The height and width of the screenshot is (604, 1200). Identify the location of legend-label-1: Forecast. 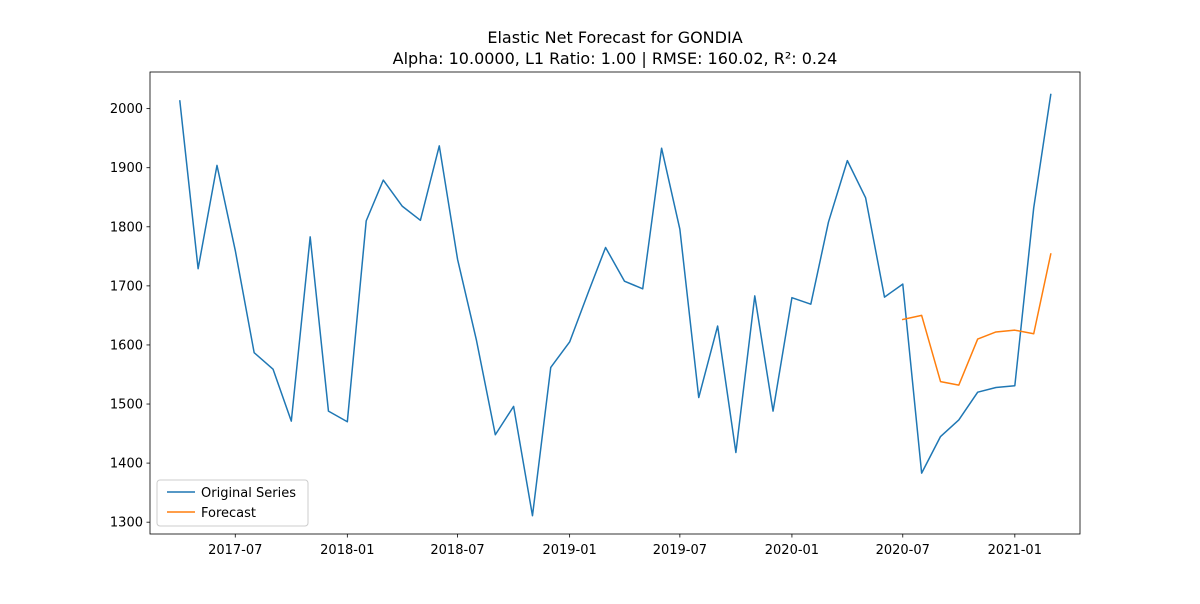
(228, 513).